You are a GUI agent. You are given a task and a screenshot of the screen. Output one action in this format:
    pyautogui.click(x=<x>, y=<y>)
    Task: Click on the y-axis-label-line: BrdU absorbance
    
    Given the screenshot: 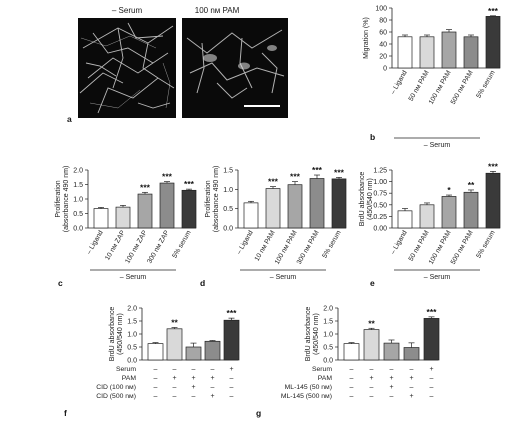 What is the action you would take?
    pyautogui.click(x=362, y=199)
    